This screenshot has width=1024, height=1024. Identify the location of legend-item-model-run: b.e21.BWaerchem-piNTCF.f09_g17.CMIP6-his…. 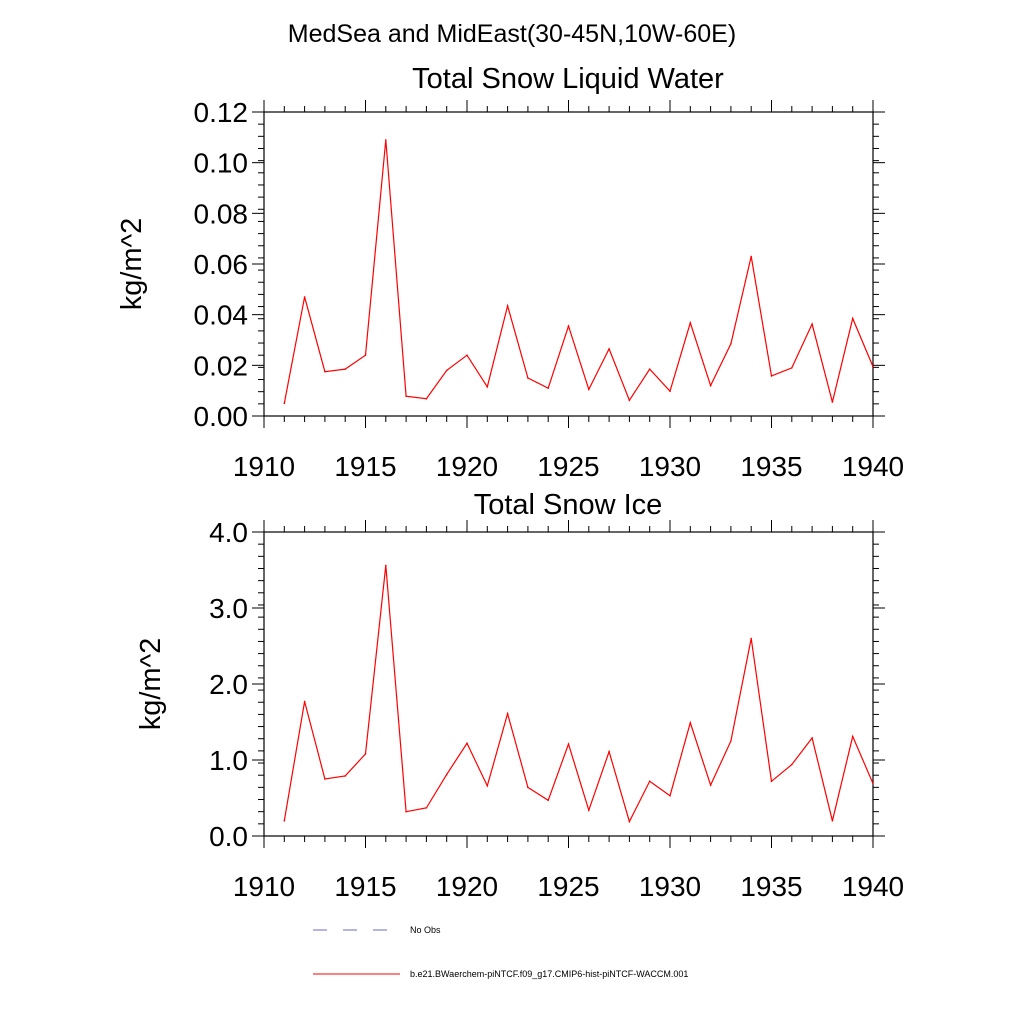
(500, 974).